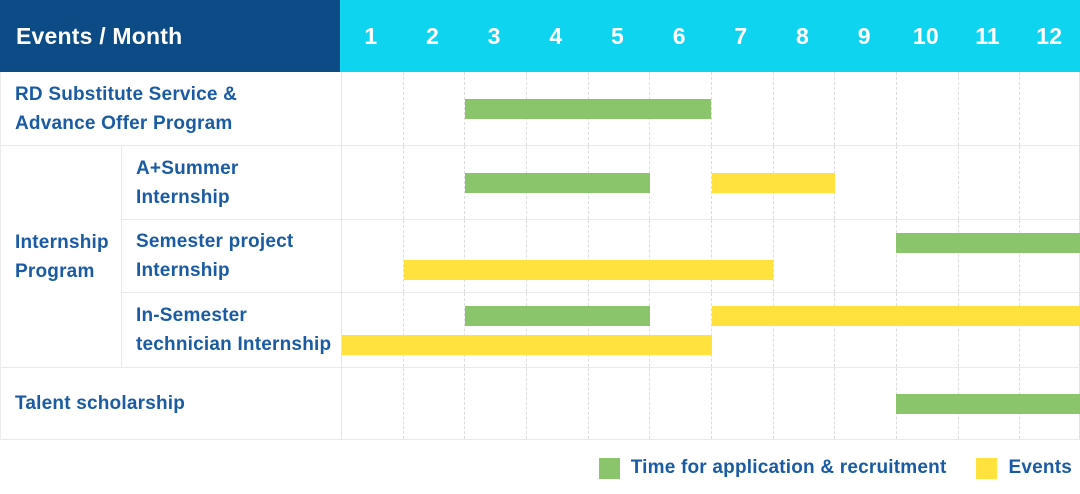  I want to click on month-label: 10, so click(925, 35).